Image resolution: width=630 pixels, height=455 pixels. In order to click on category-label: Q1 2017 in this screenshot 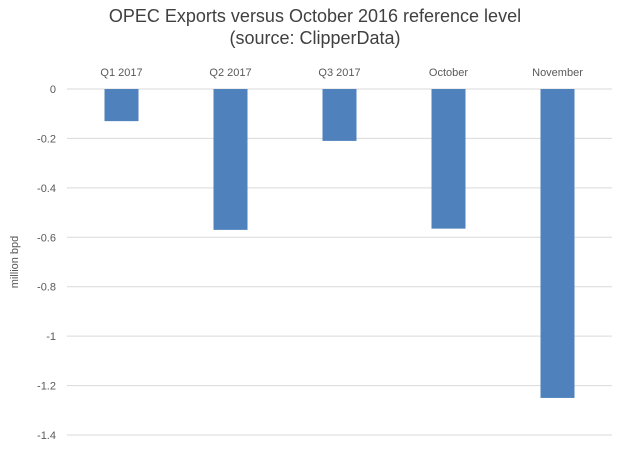, I will do `click(121, 73)`.